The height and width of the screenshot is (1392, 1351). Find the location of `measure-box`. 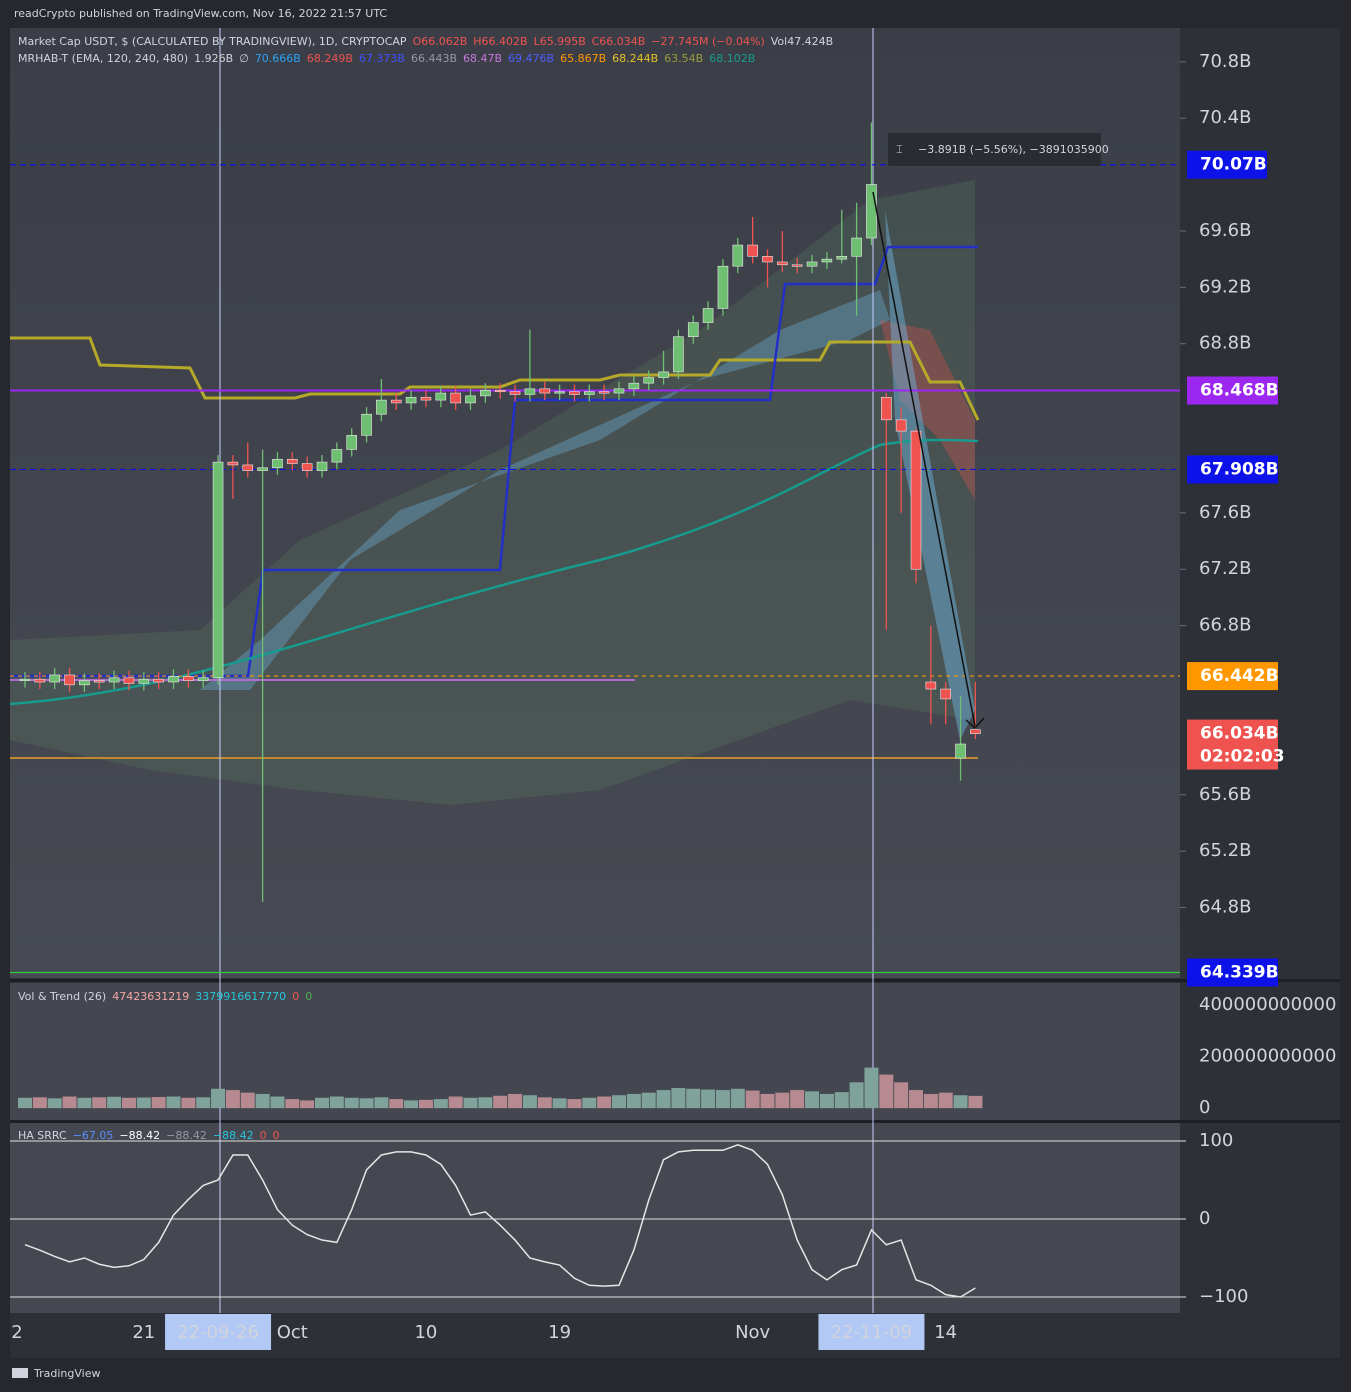

measure-box is located at coordinates (994, 149).